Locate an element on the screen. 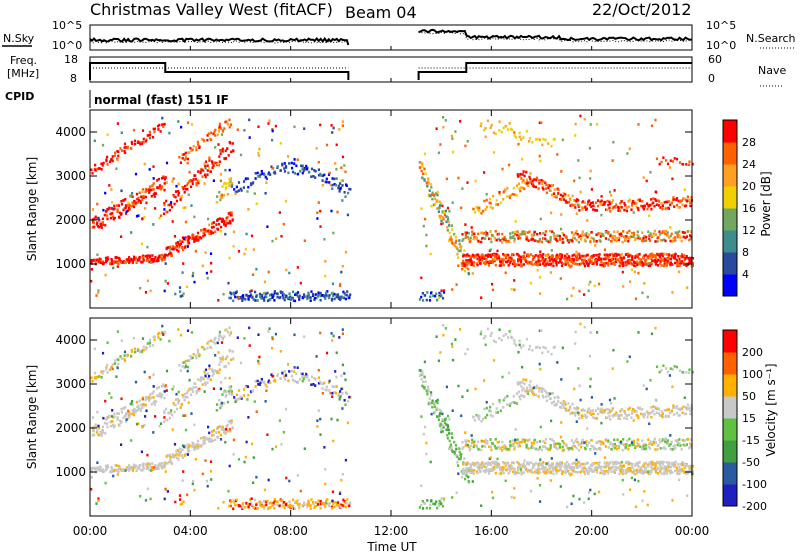 Image resolution: width=800 pixels, height=554 pixels. freq-panel: Freq. [MHz] 18 8 60 0 Nave is located at coordinates (396, 70).